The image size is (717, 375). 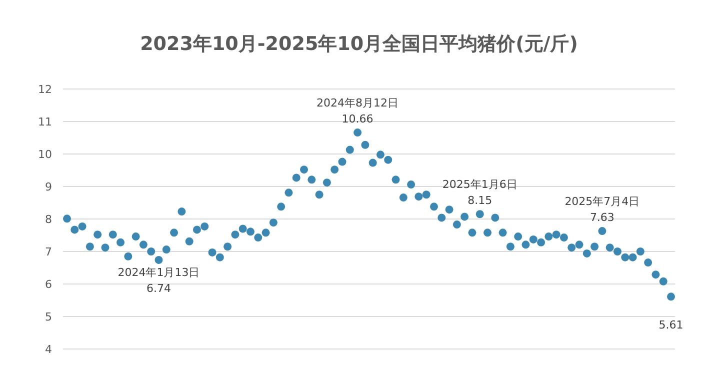 I want to click on data-label: 5.61, so click(x=671, y=325).